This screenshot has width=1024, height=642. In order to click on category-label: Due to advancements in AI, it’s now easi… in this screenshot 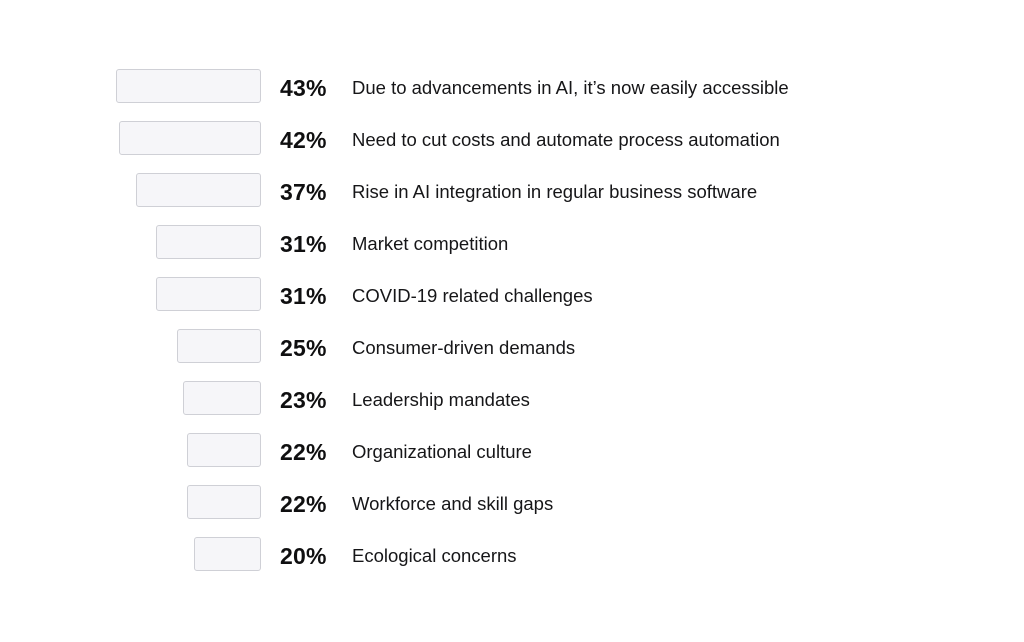, I will do `click(570, 87)`.